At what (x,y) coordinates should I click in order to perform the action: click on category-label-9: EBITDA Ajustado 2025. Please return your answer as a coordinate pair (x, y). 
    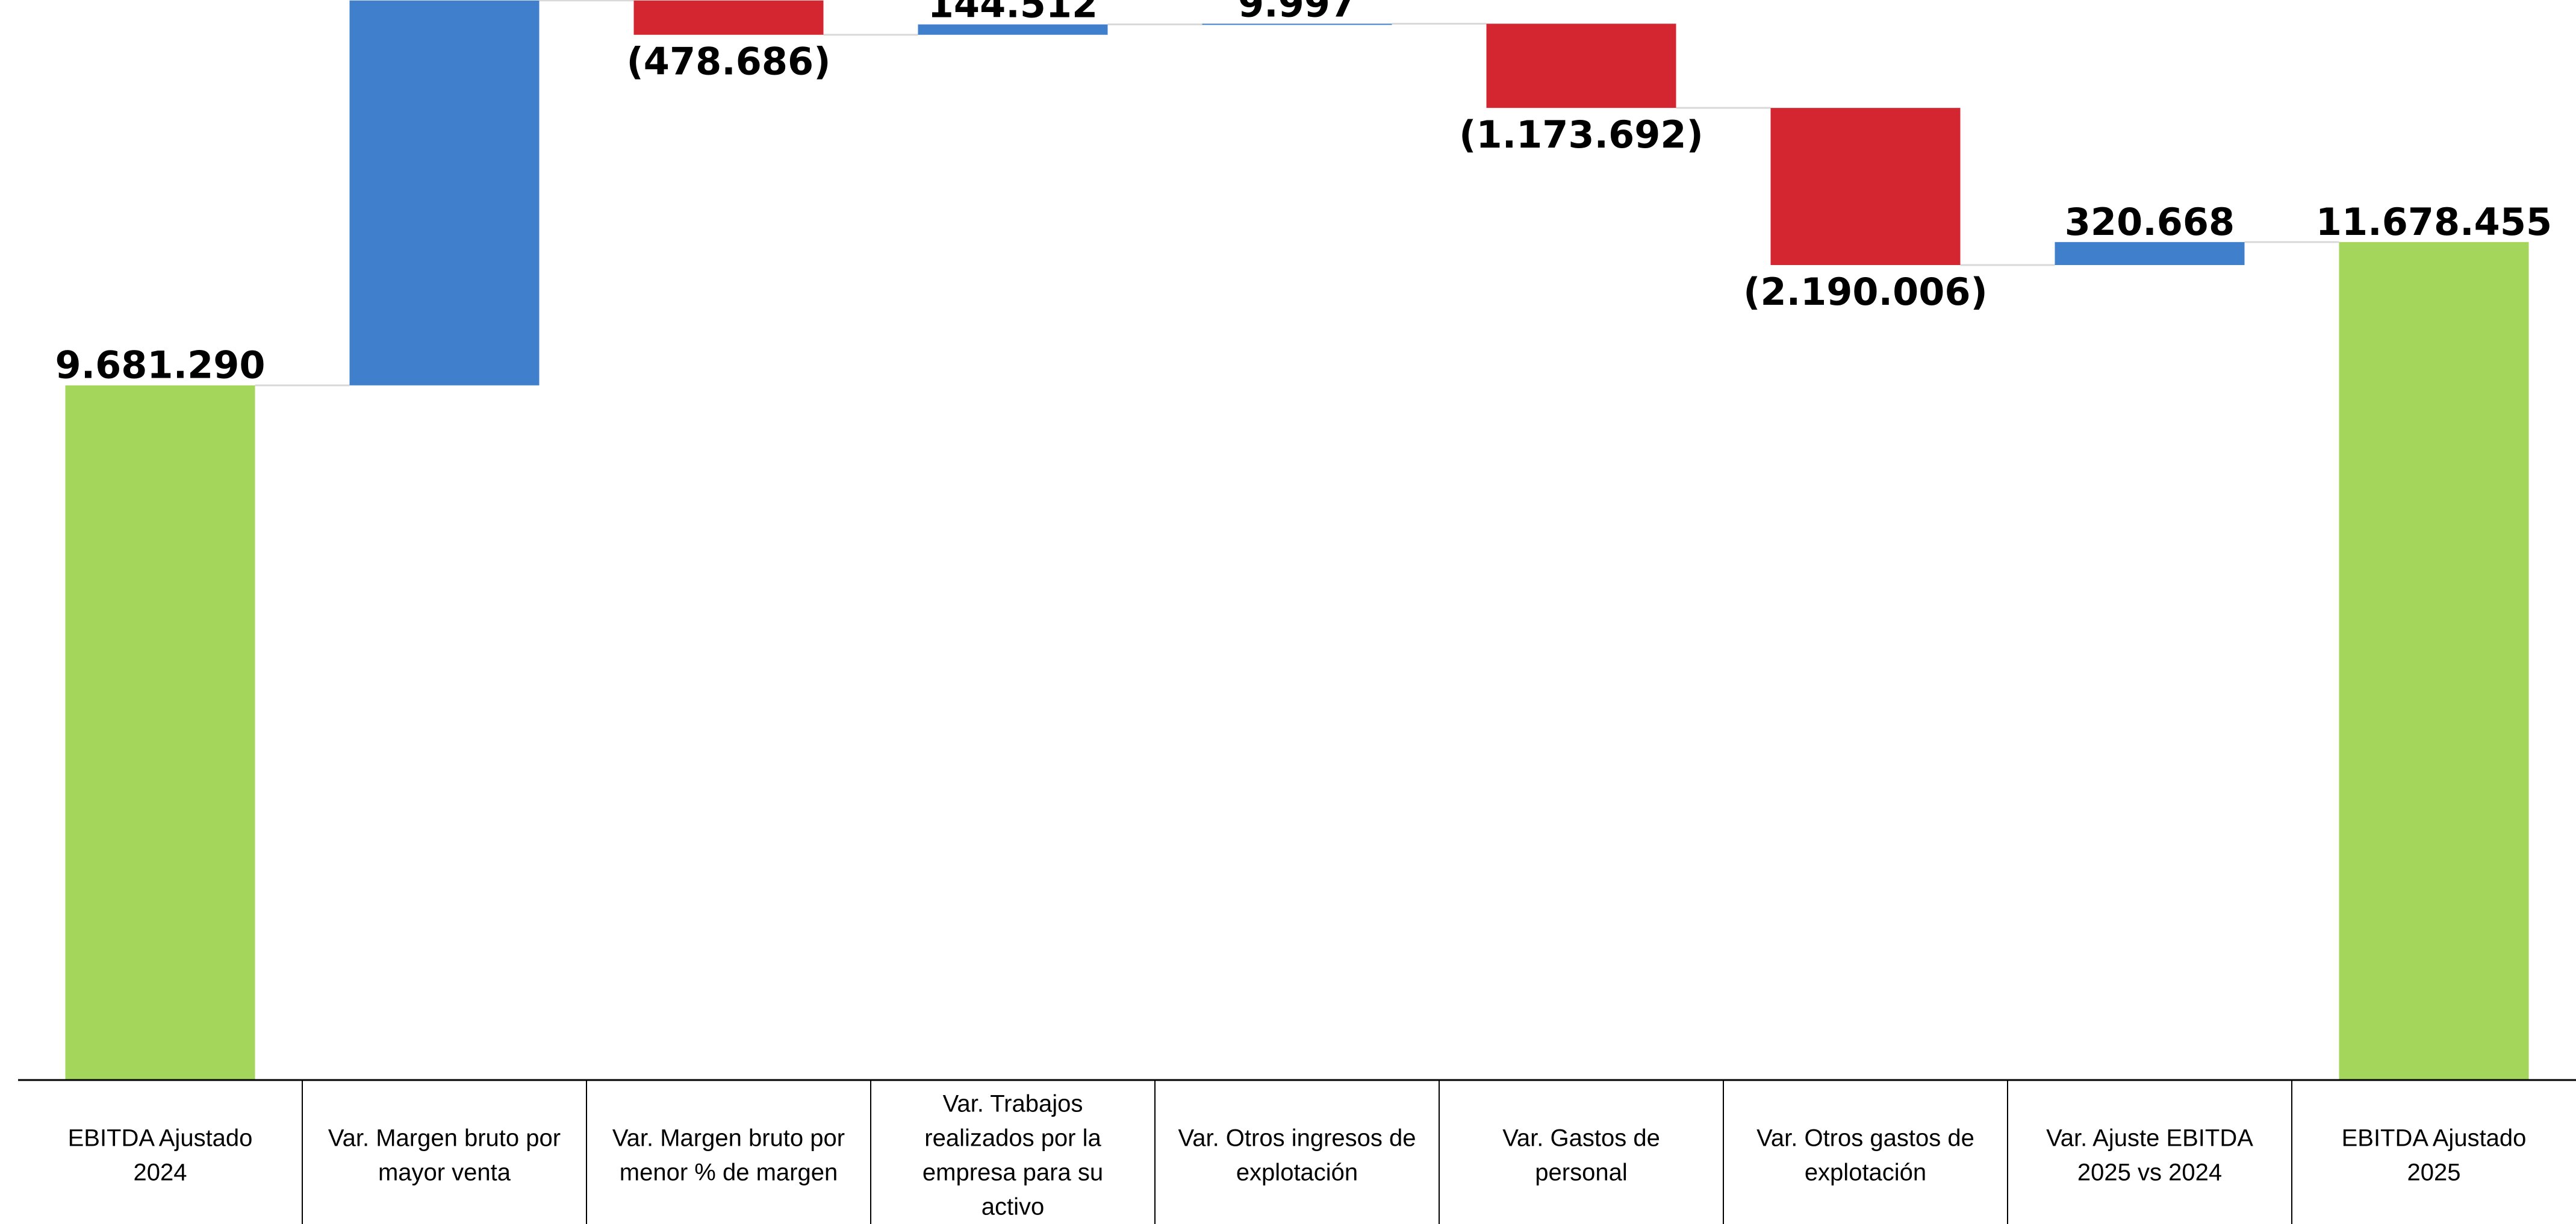
    Looking at the image, I should click on (2435, 1156).